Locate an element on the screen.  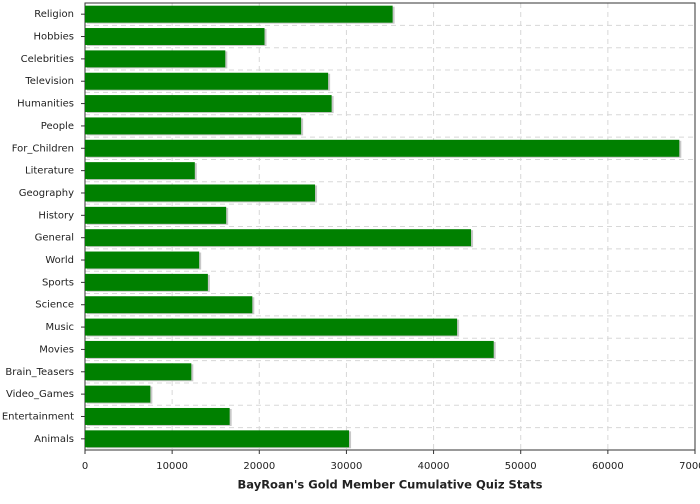
x-tick-label: 60000 is located at coordinates (608, 466).